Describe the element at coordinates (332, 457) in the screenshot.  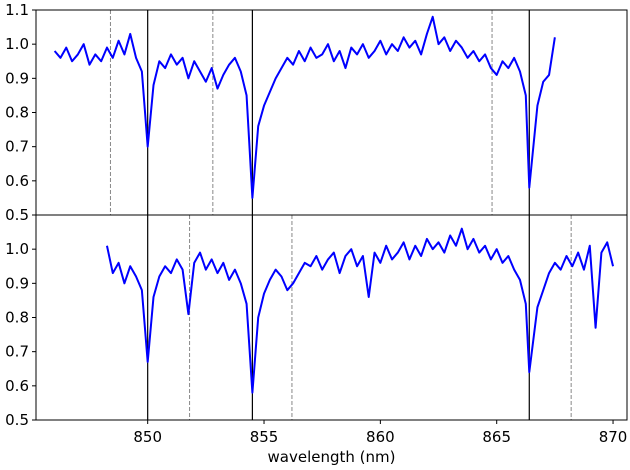
I see `x-axis-label: wavelength (nm)` at that location.